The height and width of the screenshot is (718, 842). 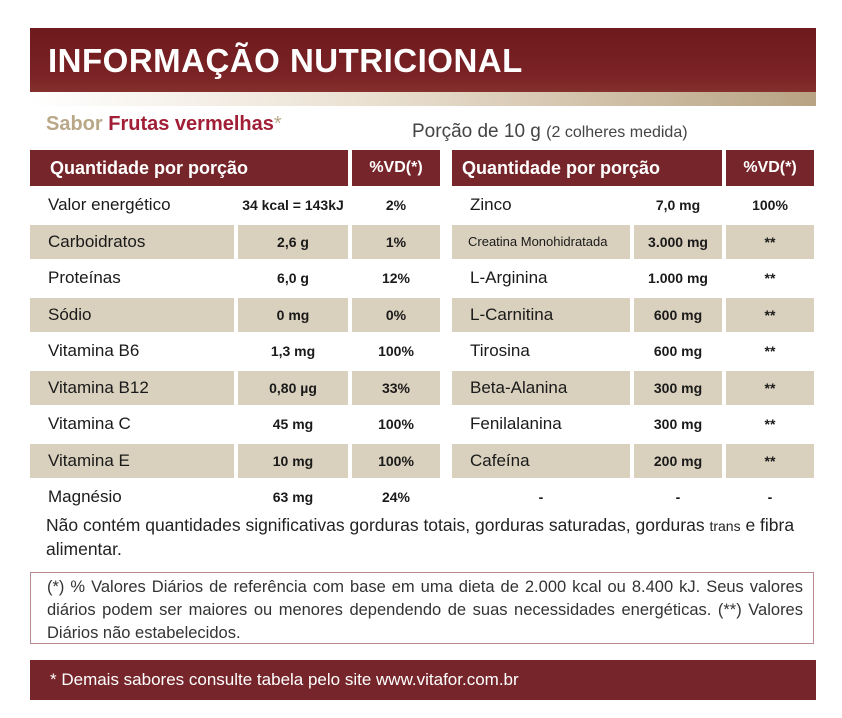 What do you see at coordinates (396, 241) in the screenshot?
I see `left-row-vd: 1%` at bounding box center [396, 241].